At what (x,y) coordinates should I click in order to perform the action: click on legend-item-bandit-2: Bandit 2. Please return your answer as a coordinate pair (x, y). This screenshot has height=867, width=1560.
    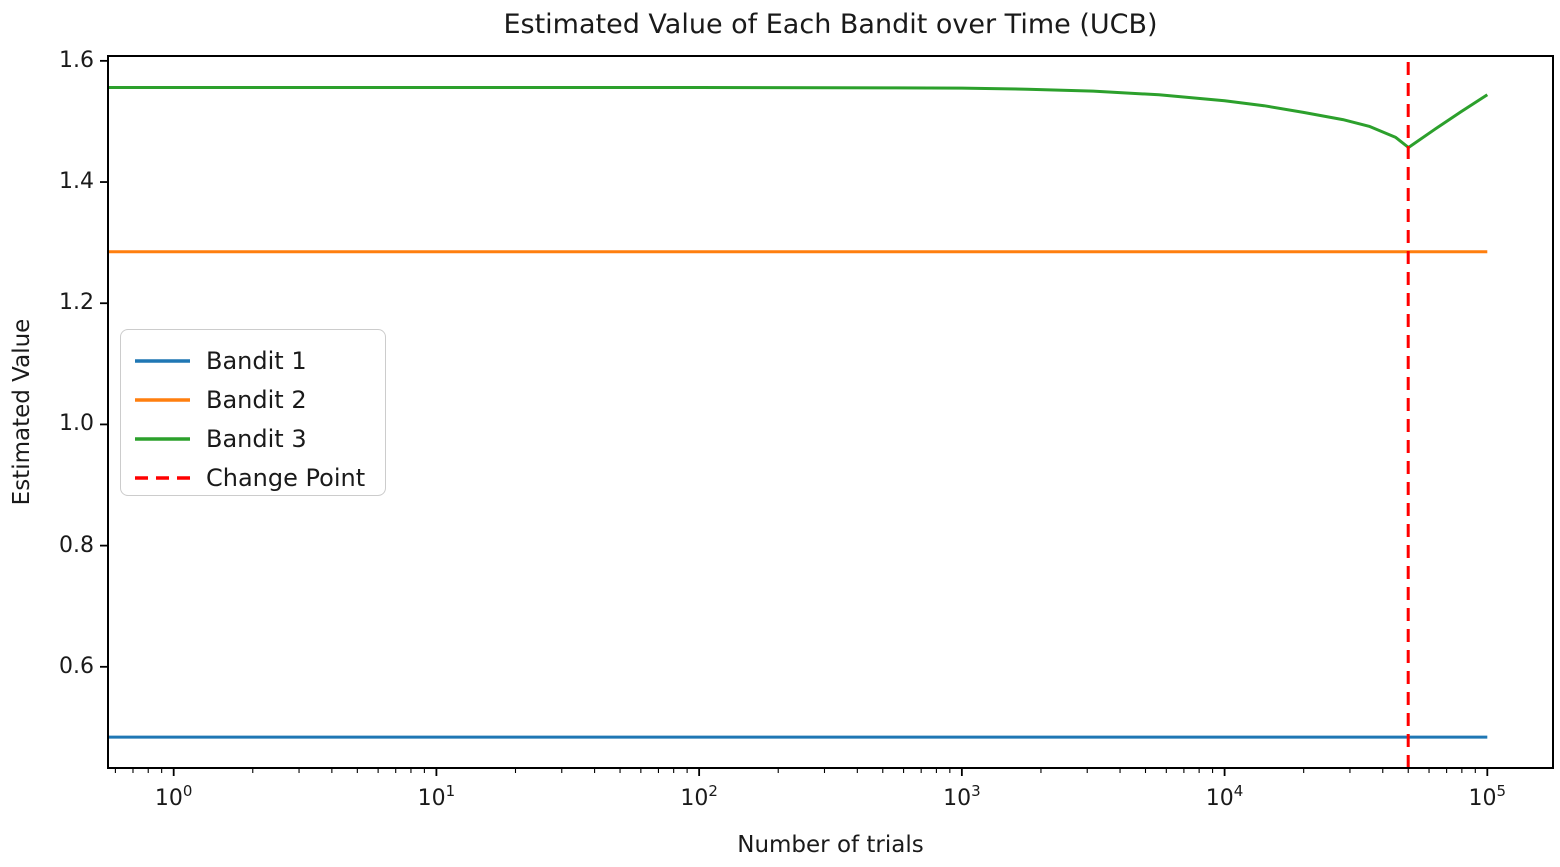
    Looking at the image, I should click on (260, 399).